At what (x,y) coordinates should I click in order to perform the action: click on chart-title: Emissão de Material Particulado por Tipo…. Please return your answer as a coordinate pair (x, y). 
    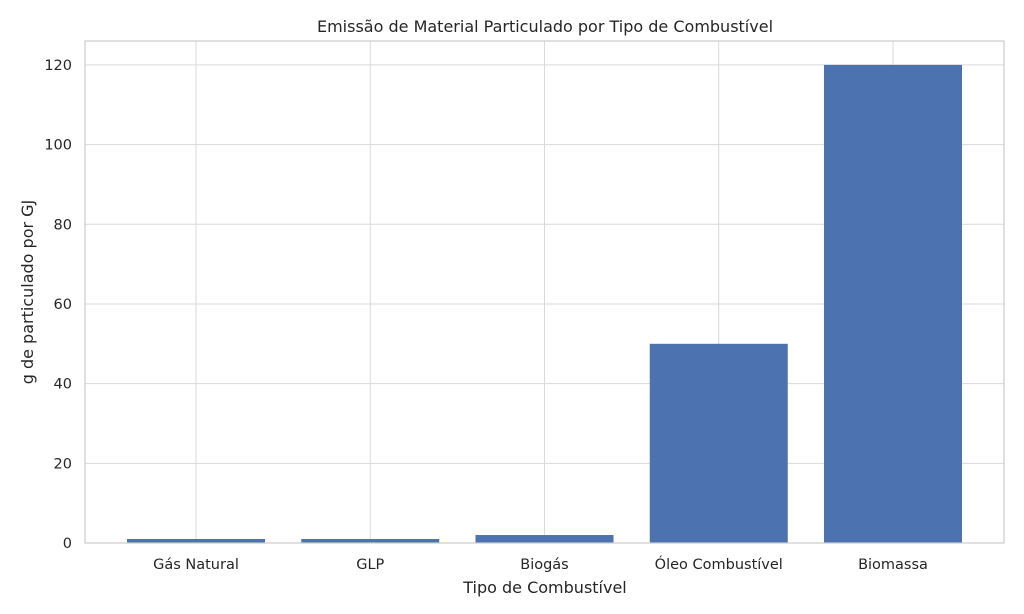
    Looking at the image, I should click on (545, 26).